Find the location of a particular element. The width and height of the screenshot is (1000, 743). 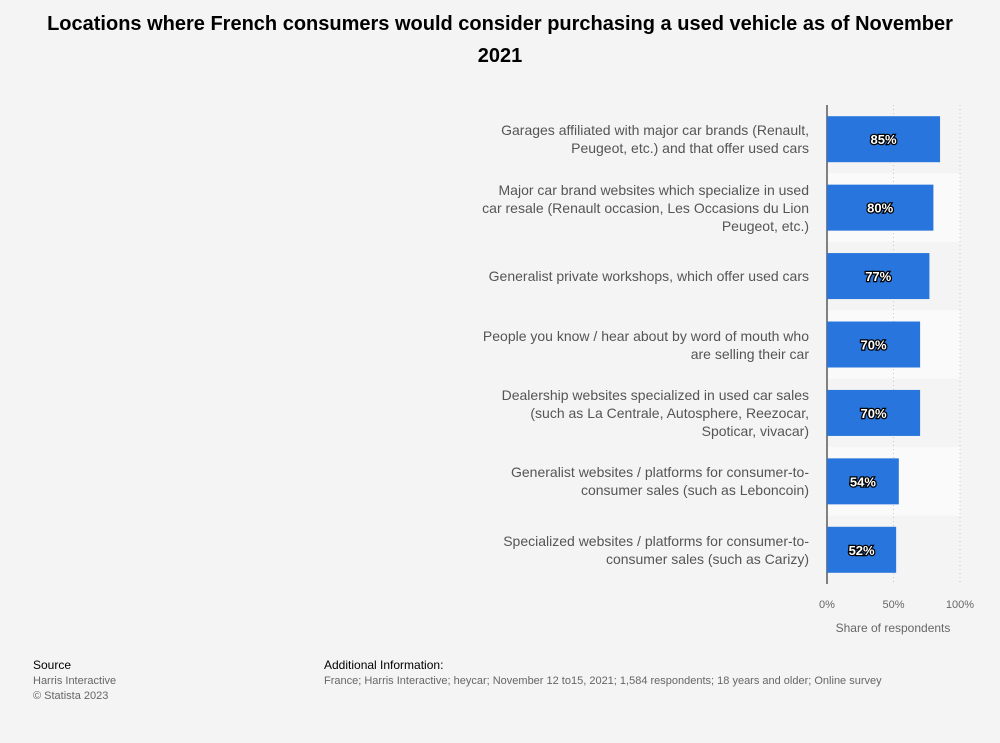

x-tick-label: 0% is located at coordinates (827, 605).